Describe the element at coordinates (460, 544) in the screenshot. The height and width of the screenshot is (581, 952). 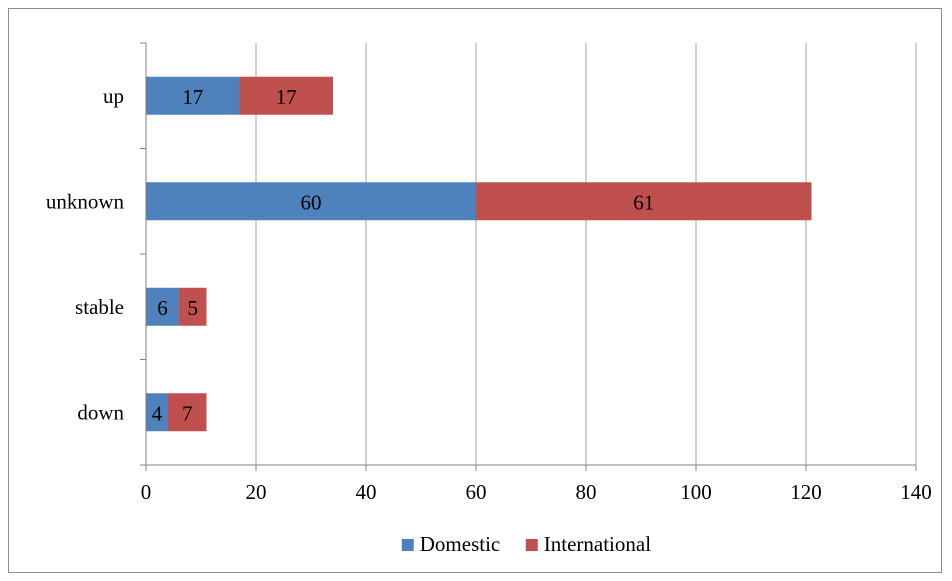
I see `legend-label-domestic: Domestic` at that location.